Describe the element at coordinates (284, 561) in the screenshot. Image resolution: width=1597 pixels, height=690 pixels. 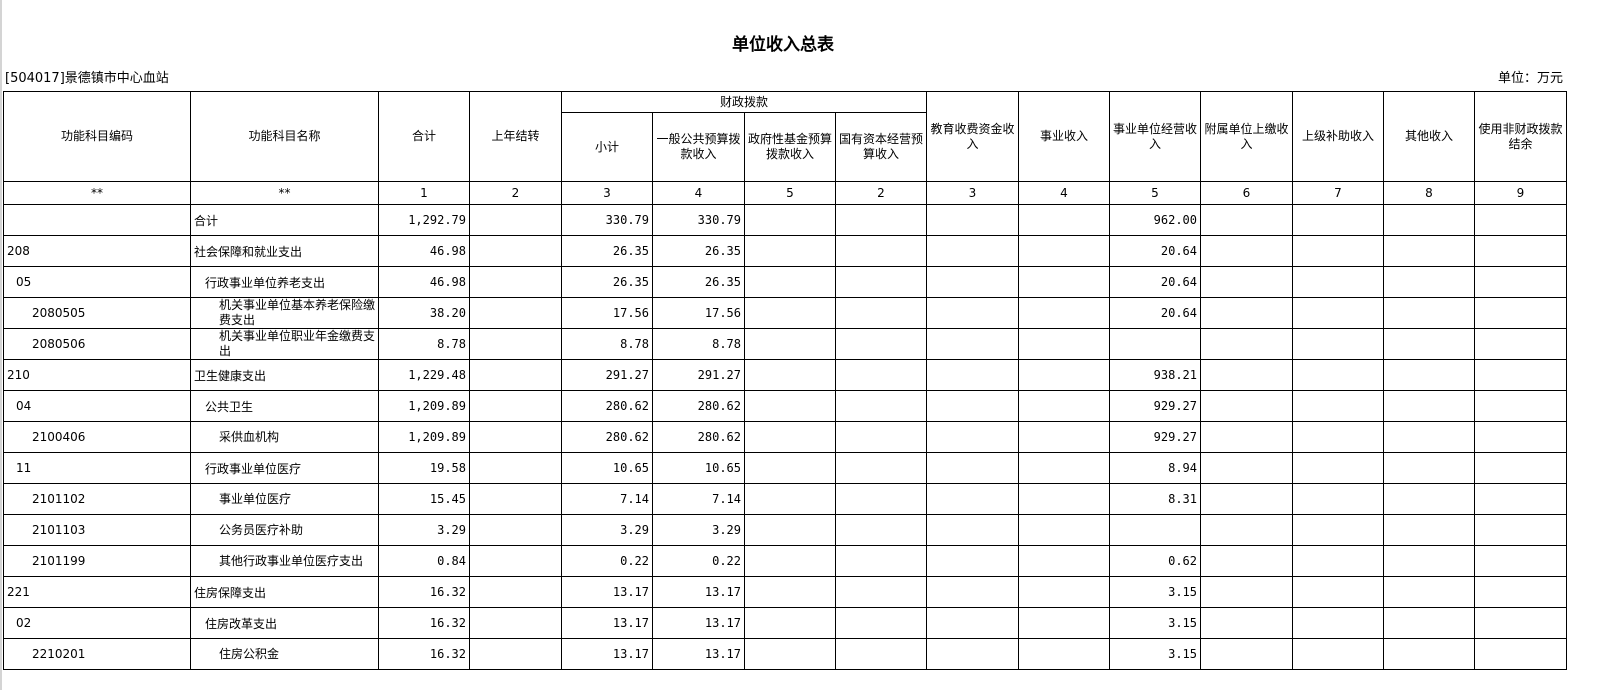
I see `name-cell: 其他行政事业单位医疗支出` at that location.